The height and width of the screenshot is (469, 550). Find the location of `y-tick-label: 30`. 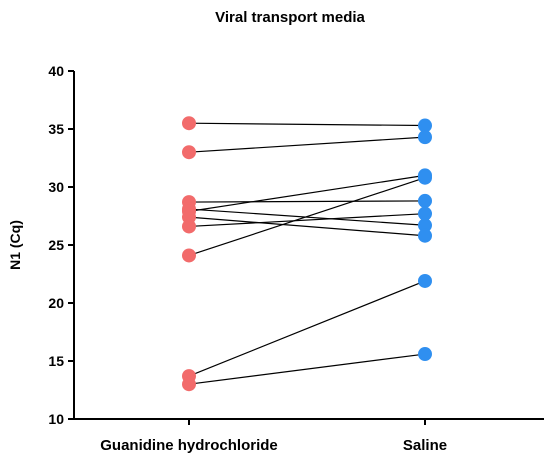

y-tick-label: 30 is located at coordinates (56, 187).